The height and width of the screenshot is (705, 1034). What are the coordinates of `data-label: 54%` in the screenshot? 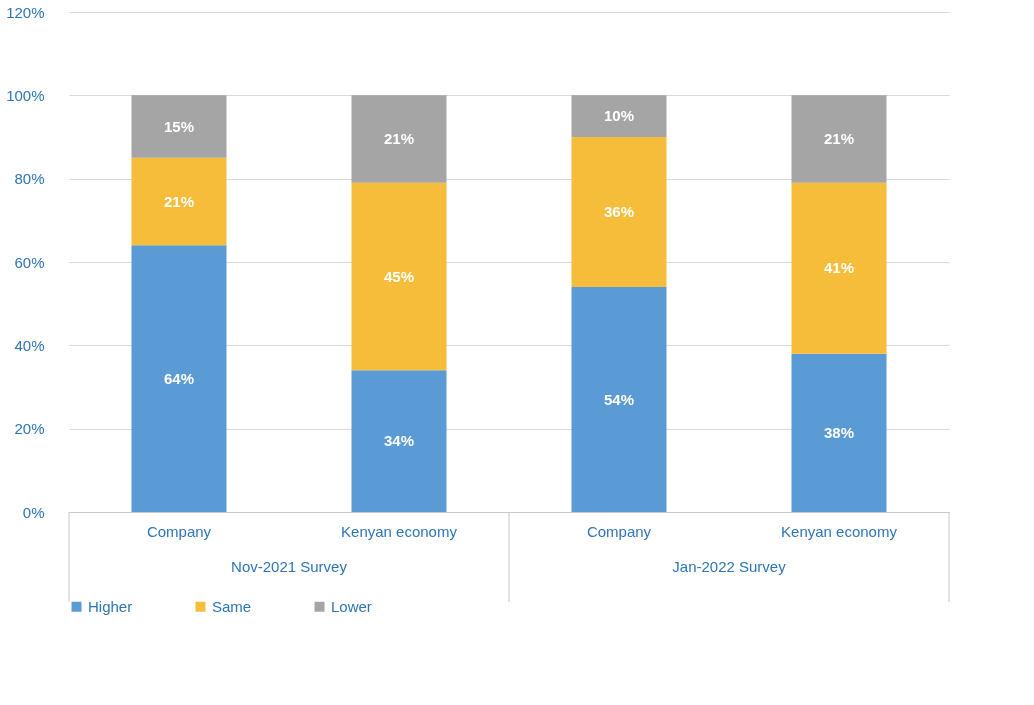 It's located at (619, 399).